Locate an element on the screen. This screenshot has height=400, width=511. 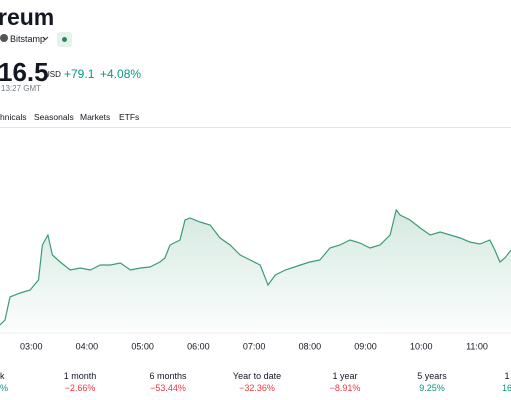
period-change: 16 is located at coordinates (506, 388).